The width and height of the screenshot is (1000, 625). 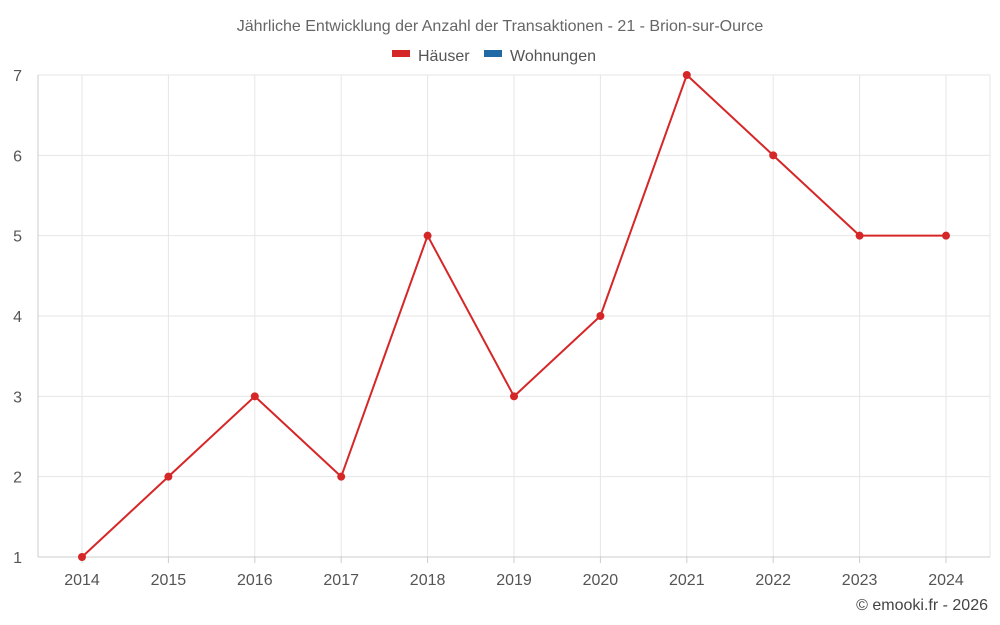 I want to click on x-tick-label: 2017, so click(x=341, y=580).